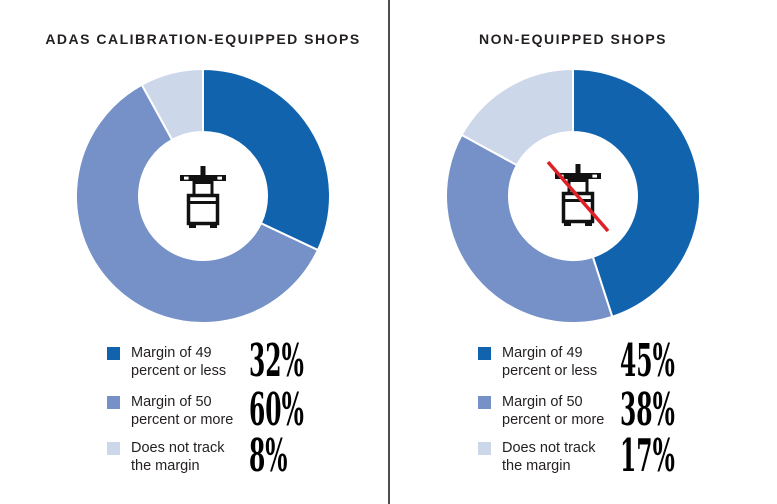 This screenshot has height=504, width=777. Describe the element at coordinates (573, 39) in the screenshot. I see `chart-title-non-equipped: NON-EQUIPPED SHOPS` at that location.